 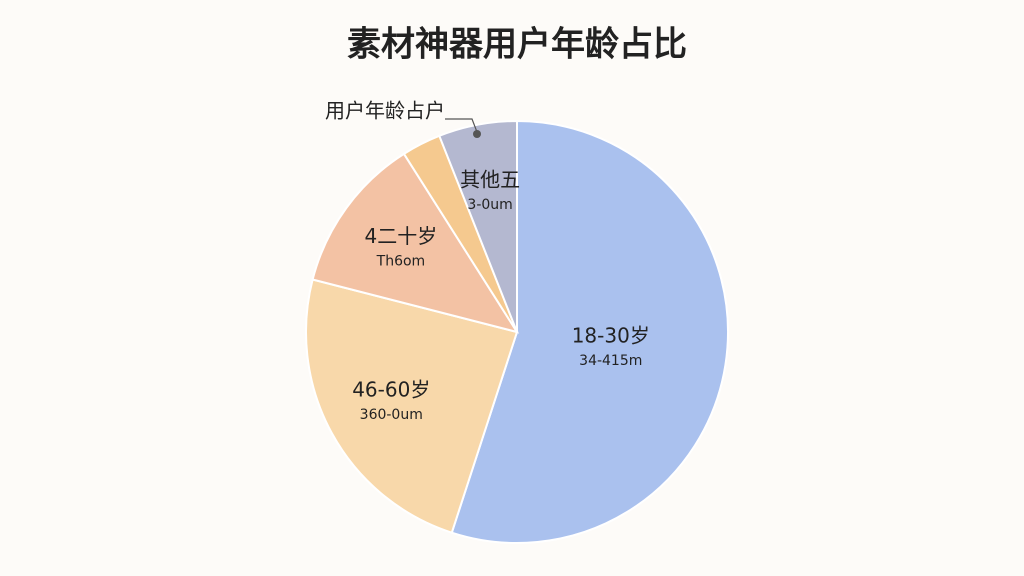 What do you see at coordinates (401, 262) in the screenshot?
I see `slice-sublabel: Th6om` at bounding box center [401, 262].